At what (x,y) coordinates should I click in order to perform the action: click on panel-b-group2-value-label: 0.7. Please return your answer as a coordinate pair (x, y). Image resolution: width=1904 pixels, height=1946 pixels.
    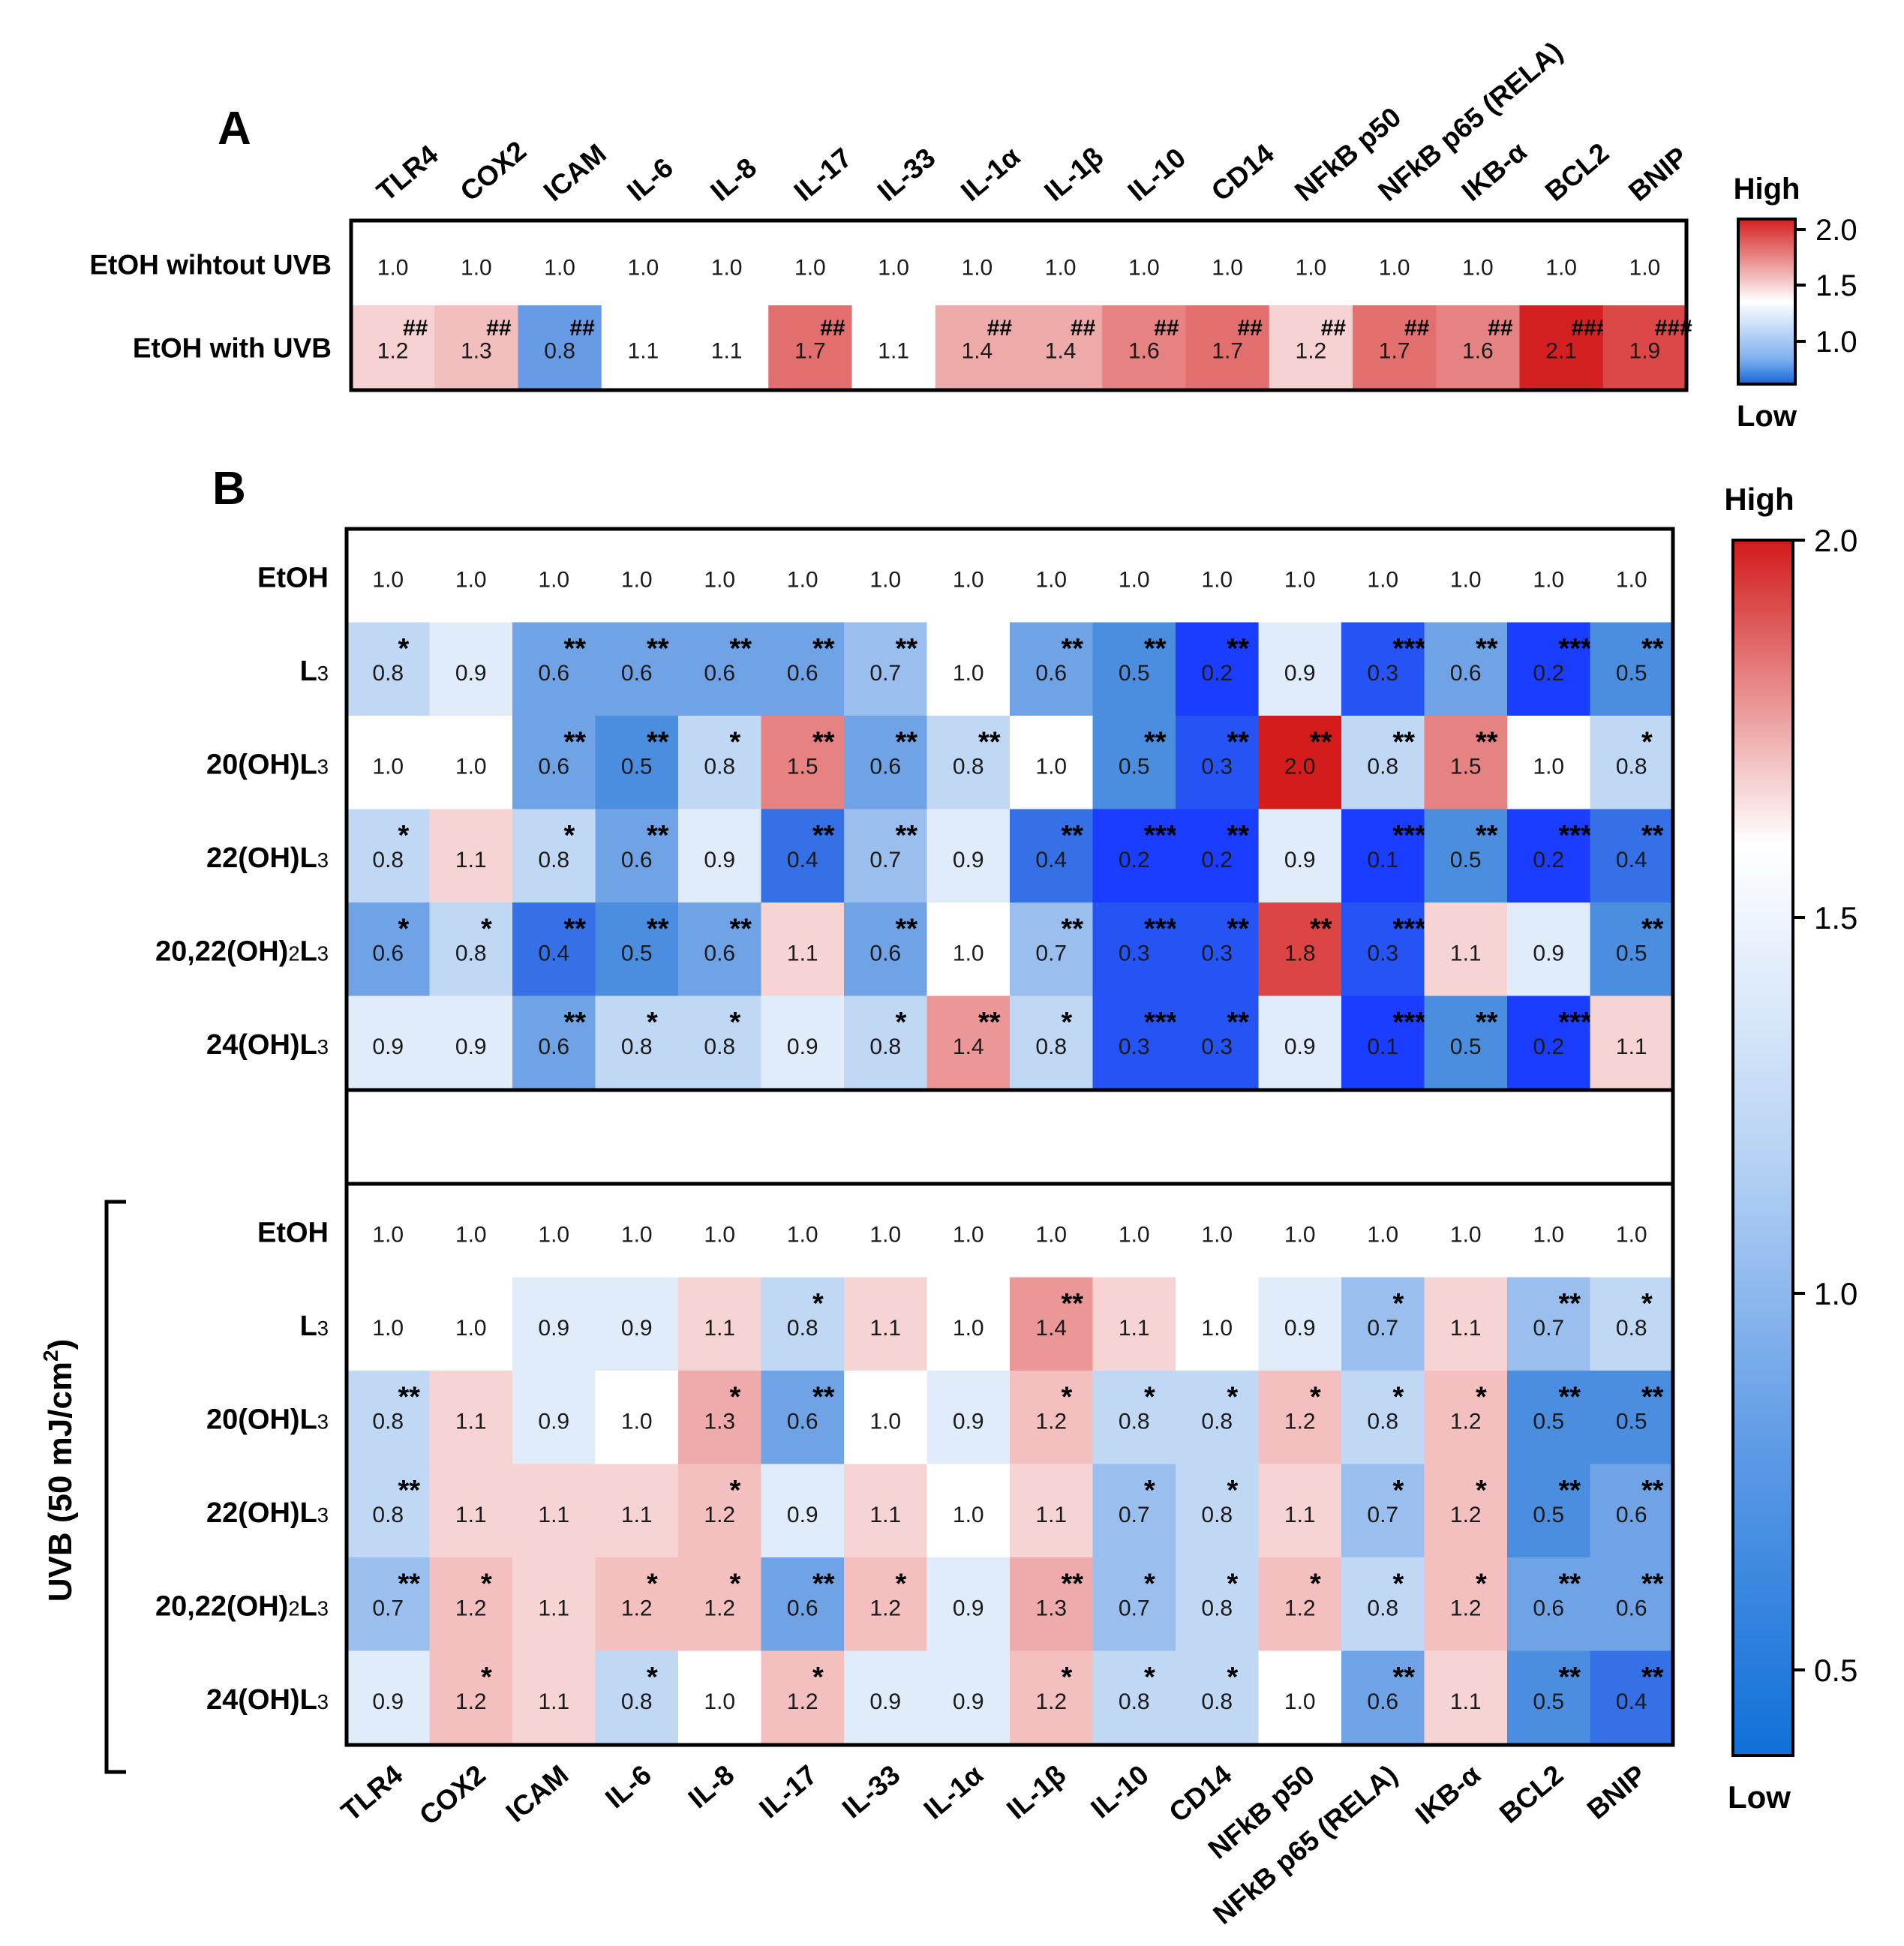
    Looking at the image, I should click on (1382, 1515).